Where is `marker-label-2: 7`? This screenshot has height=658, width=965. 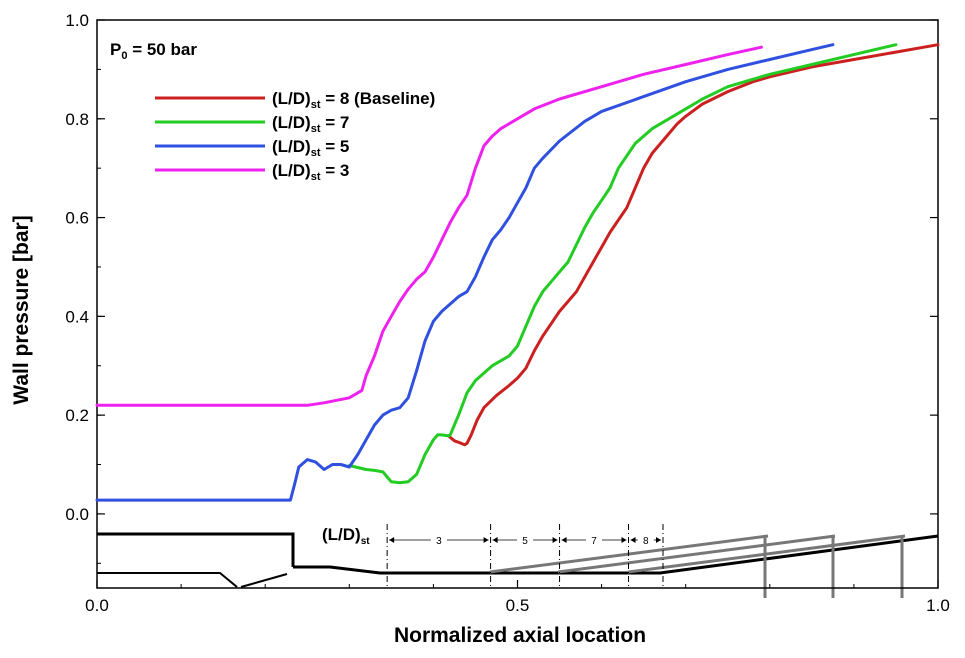 marker-label-2: 7 is located at coordinates (594, 541).